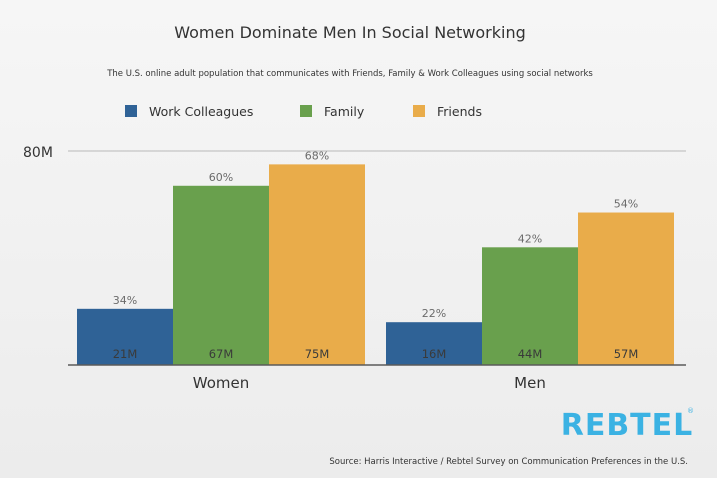  Describe the element at coordinates (221, 275) in the screenshot. I see `bar-women-family` at that location.